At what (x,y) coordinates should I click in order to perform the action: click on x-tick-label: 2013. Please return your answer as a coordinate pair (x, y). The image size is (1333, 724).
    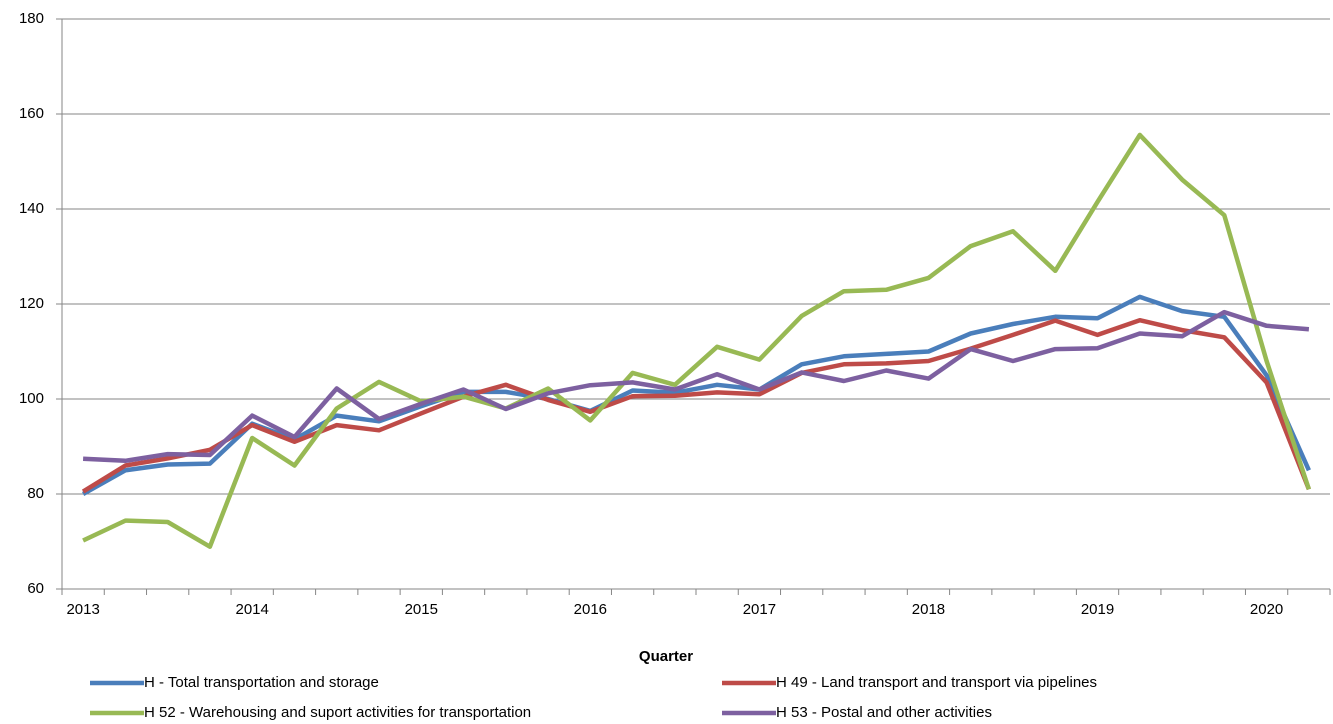
    Looking at the image, I should click on (82, 609).